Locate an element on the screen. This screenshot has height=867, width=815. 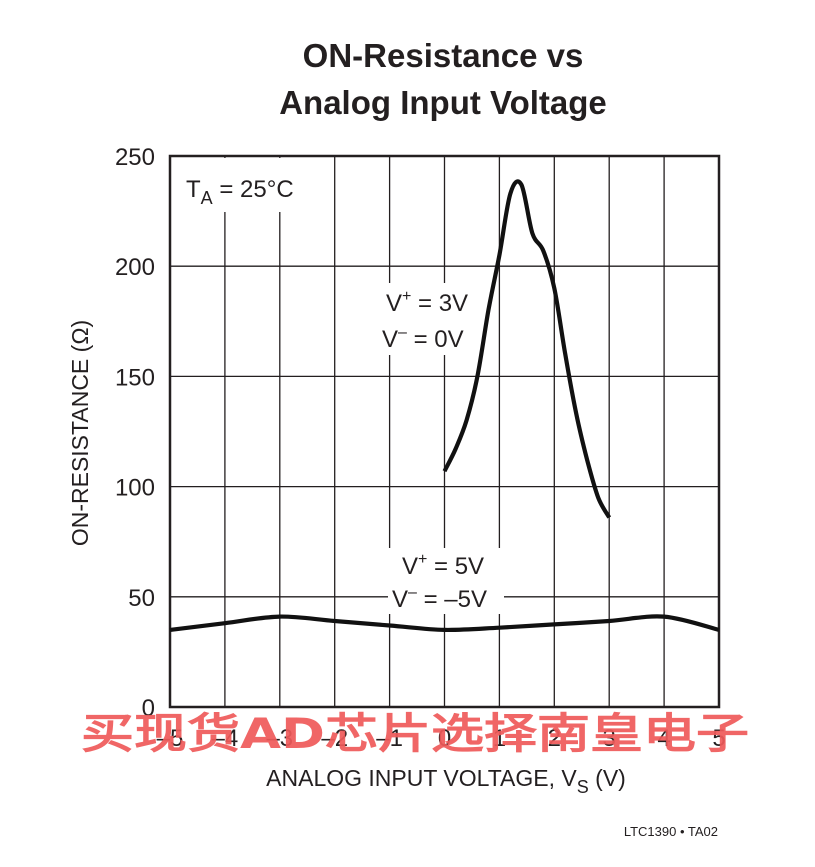
temp-annotation-sub: A is located at coordinates (207, 198).